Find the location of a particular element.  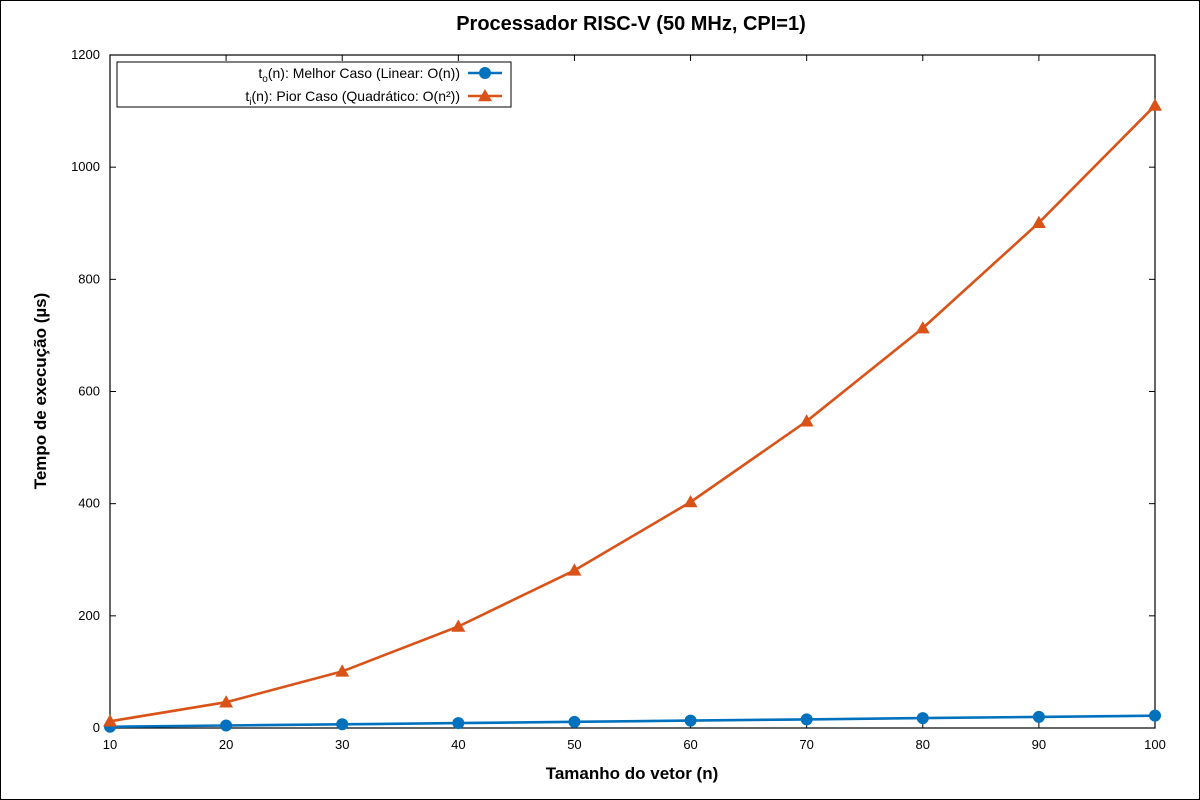

chart-title: Processador RISC-V (50 MHz, CPI=1) is located at coordinates (631, 24).